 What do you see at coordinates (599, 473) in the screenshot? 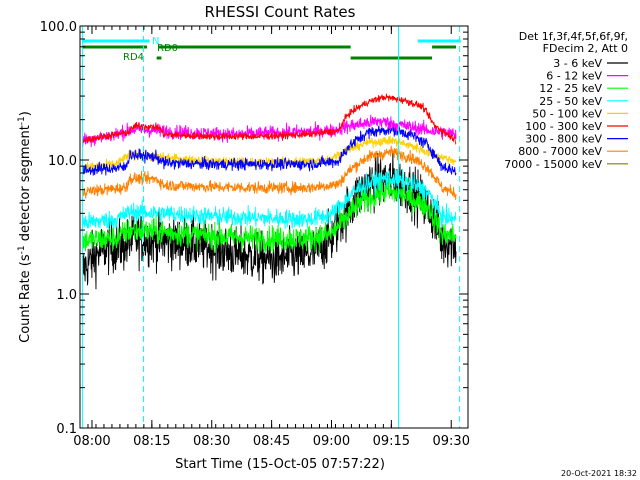
I see `footer-date: 20-Oct-2021 18:32` at bounding box center [599, 473].